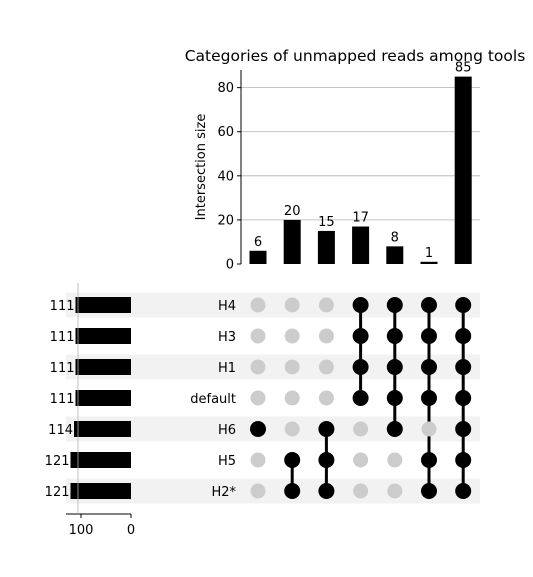  I want to click on intersection-bar-label: 15, so click(326, 222).